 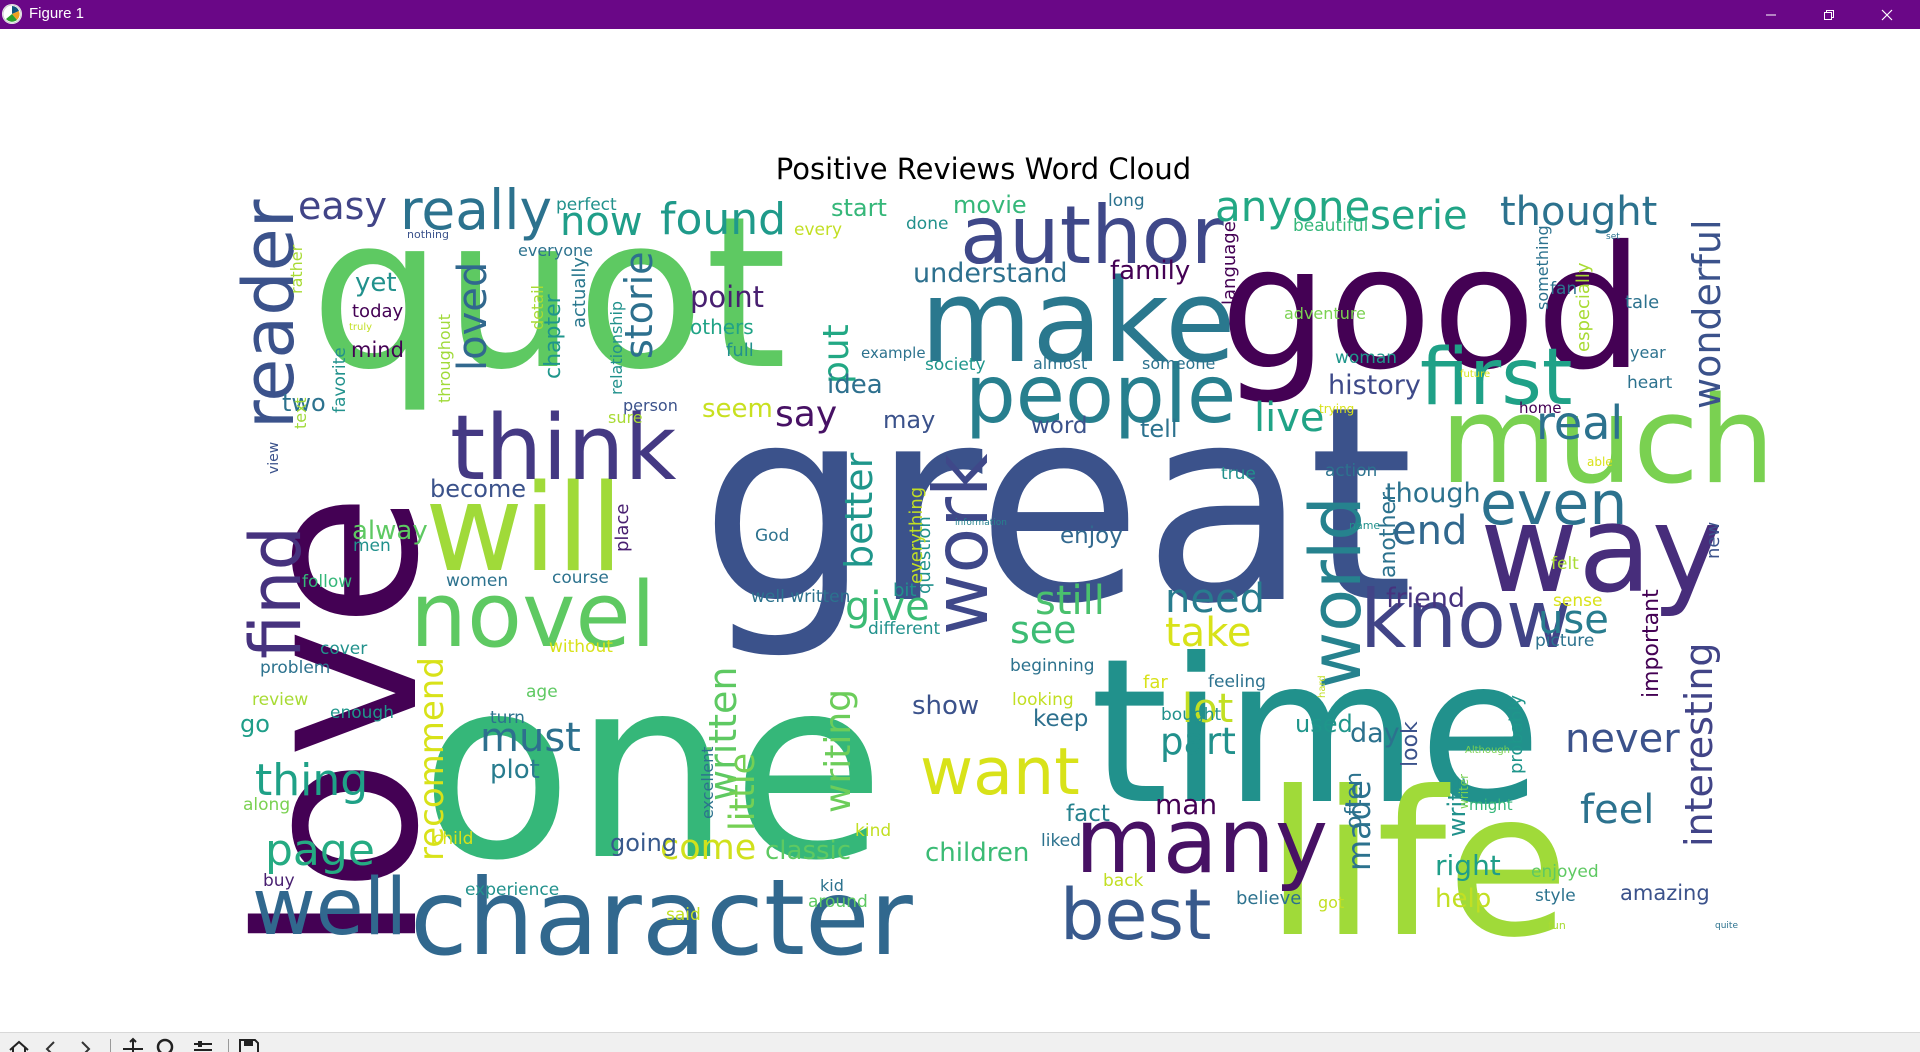 What do you see at coordinates (533, 615) in the screenshot?
I see `word-novel: novel` at bounding box center [533, 615].